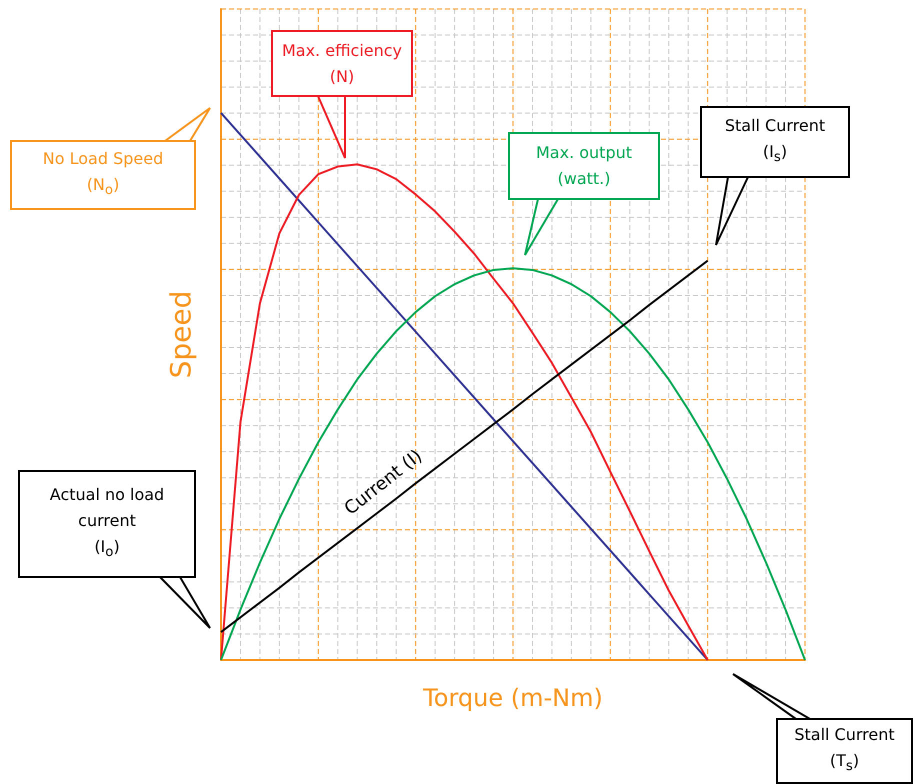 This screenshot has height=784, width=915. I want to click on callout: Max. output (watt.), so click(584, 193).